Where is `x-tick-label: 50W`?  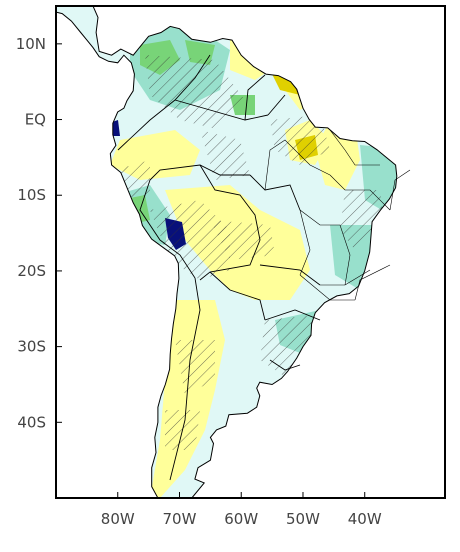 x-tick-label: 50W is located at coordinates (303, 519).